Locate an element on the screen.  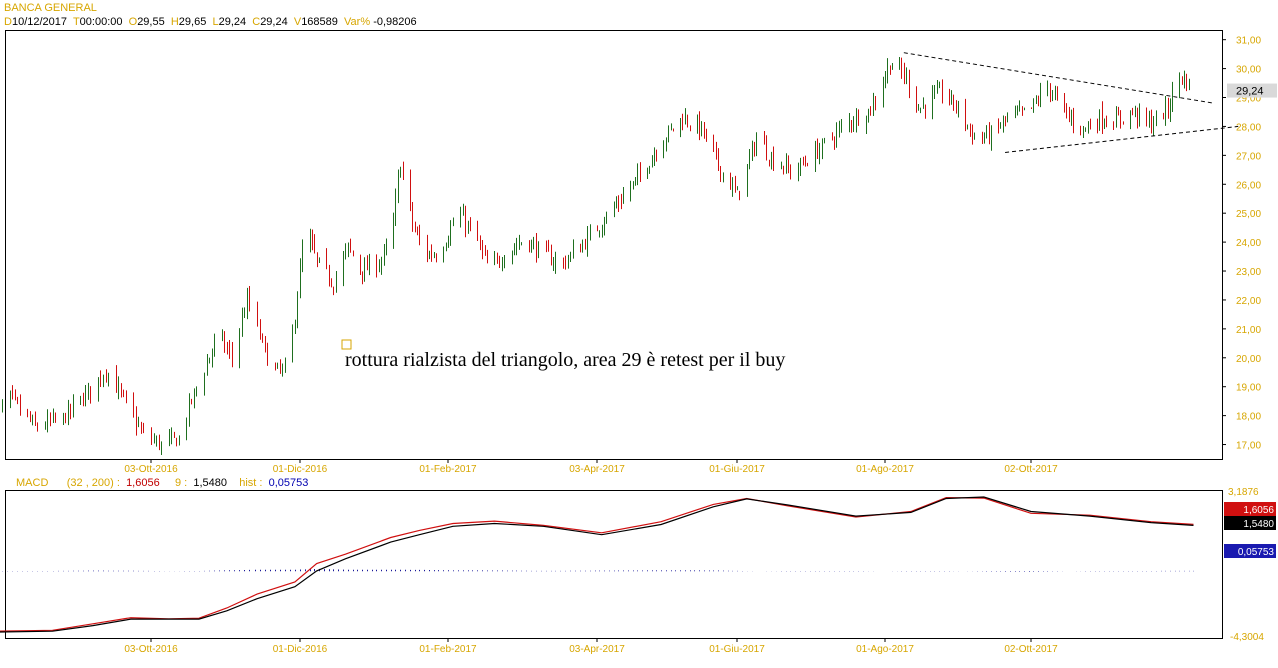
date-value: 10/12/2017 is located at coordinates (39, 22).